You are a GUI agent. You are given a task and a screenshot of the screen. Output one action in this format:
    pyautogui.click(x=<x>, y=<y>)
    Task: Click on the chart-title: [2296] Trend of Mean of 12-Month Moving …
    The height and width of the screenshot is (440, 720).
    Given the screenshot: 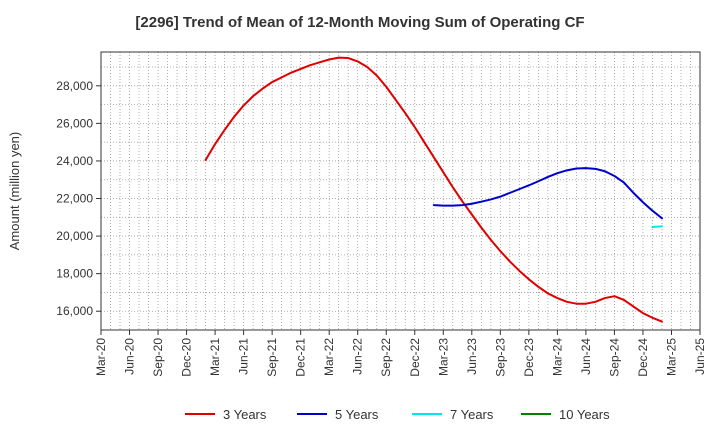 What is the action you would take?
    pyautogui.click(x=360, y=22)
    